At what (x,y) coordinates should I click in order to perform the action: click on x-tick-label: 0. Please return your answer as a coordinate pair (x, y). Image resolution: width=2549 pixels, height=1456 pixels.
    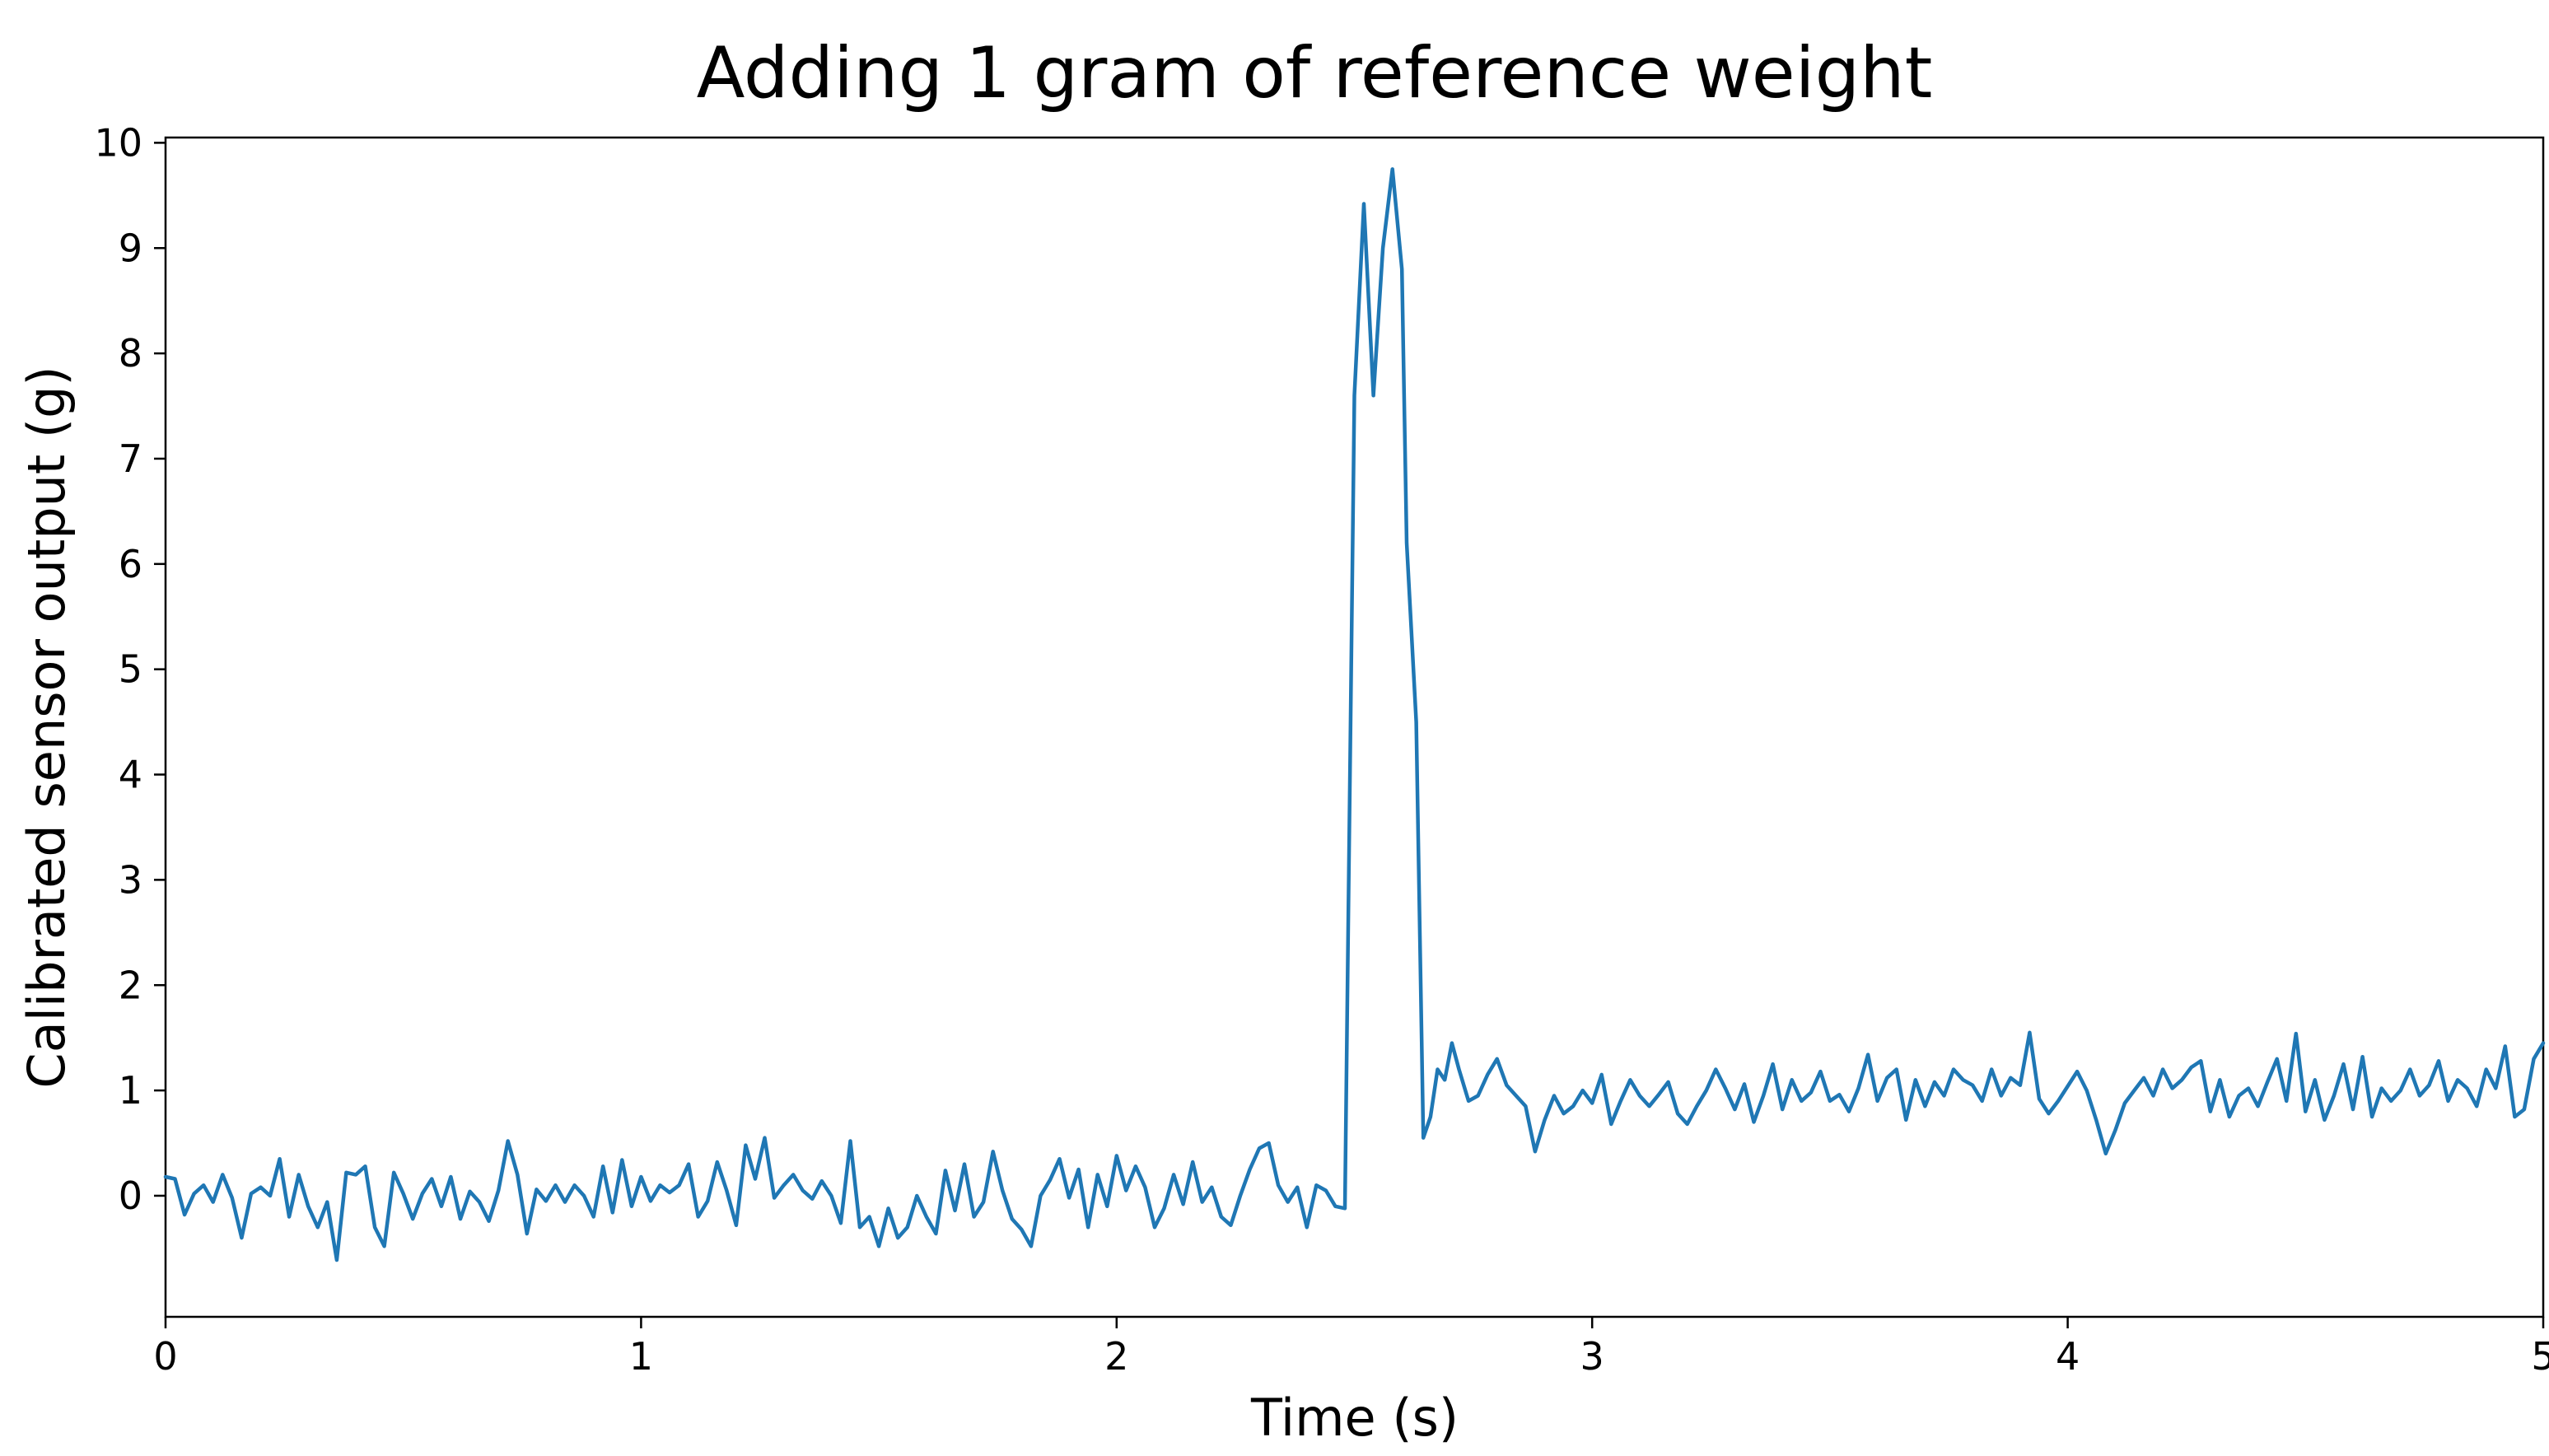
    Looking at the image, I should click on (165, 1356).